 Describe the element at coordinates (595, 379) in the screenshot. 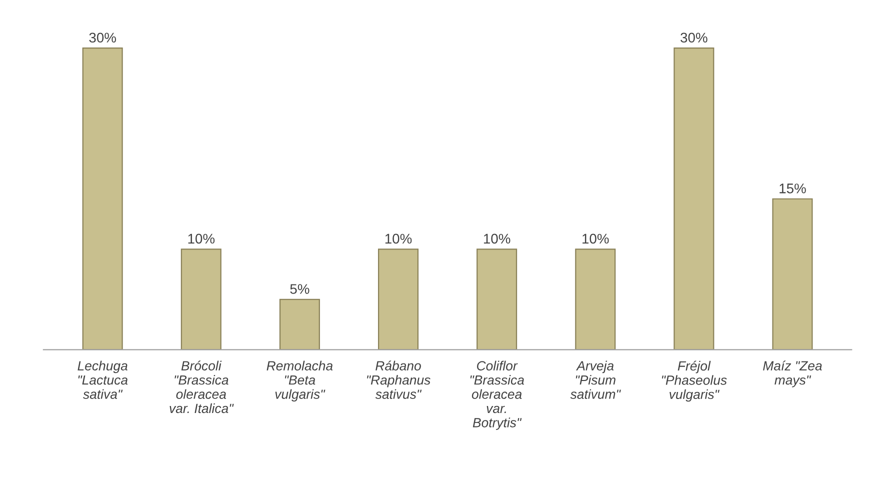

I see `x-tick-label: Arveja "Pisum sativum"` at that location.